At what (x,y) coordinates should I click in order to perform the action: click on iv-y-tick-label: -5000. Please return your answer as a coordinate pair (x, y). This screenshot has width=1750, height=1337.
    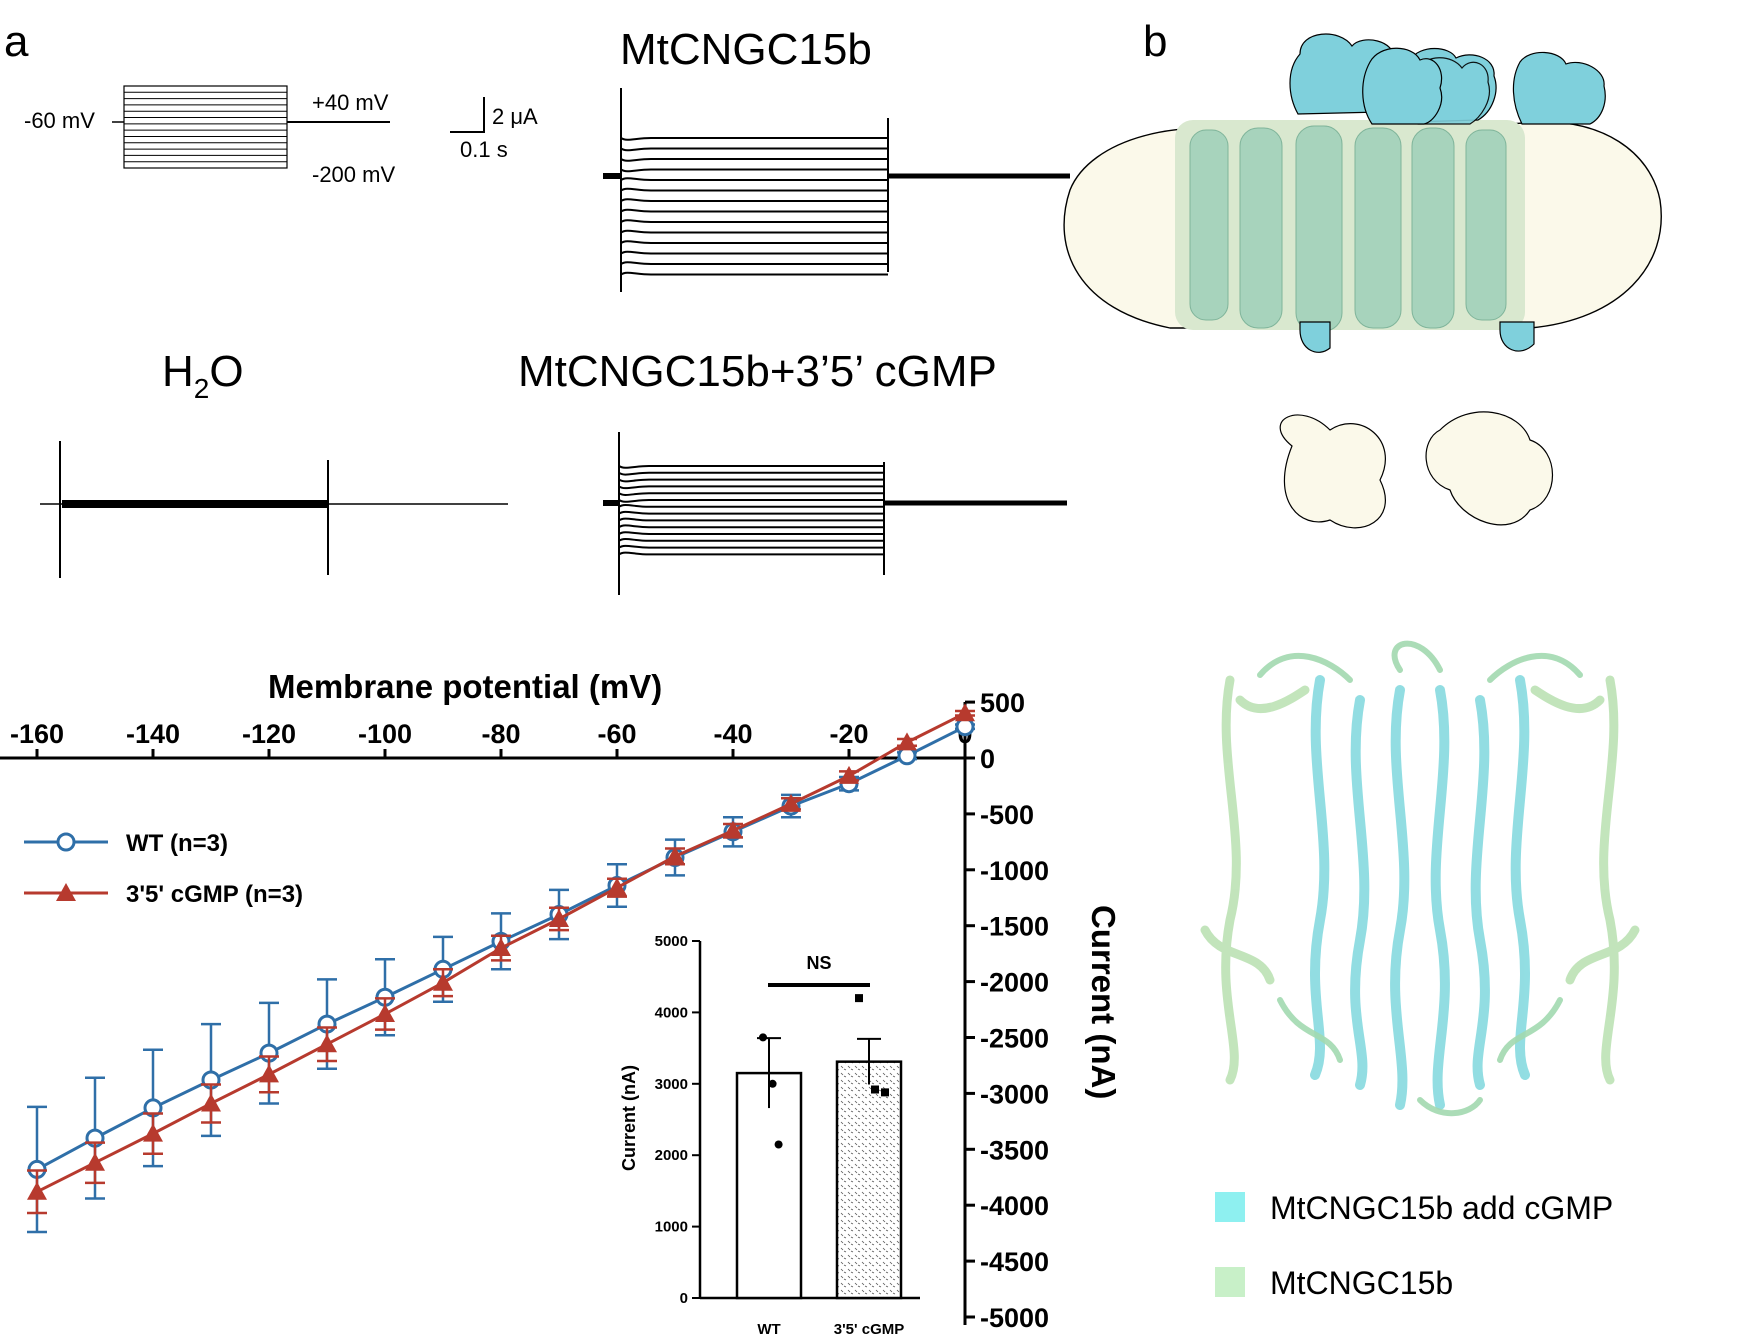
    Looking at the image, I should click on (1014, 1318).